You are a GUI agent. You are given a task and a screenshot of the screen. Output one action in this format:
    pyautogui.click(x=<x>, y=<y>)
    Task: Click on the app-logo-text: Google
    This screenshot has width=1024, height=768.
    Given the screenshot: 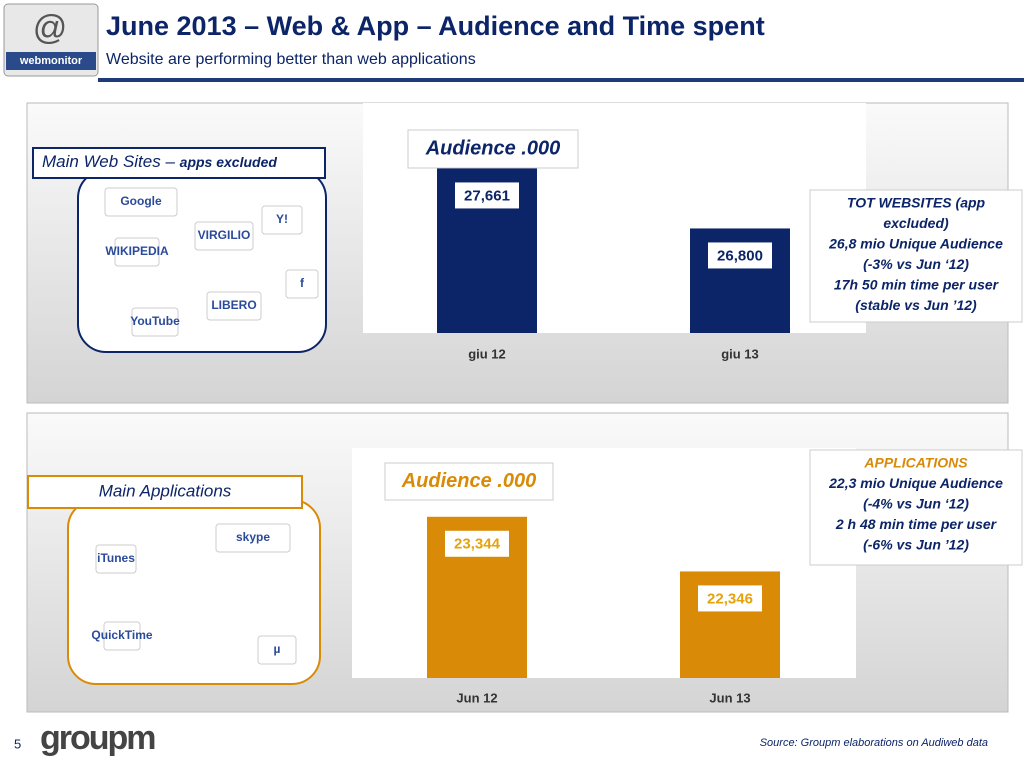 What is the action you would take?
    pyautogui.click(x=141, y=201)
    